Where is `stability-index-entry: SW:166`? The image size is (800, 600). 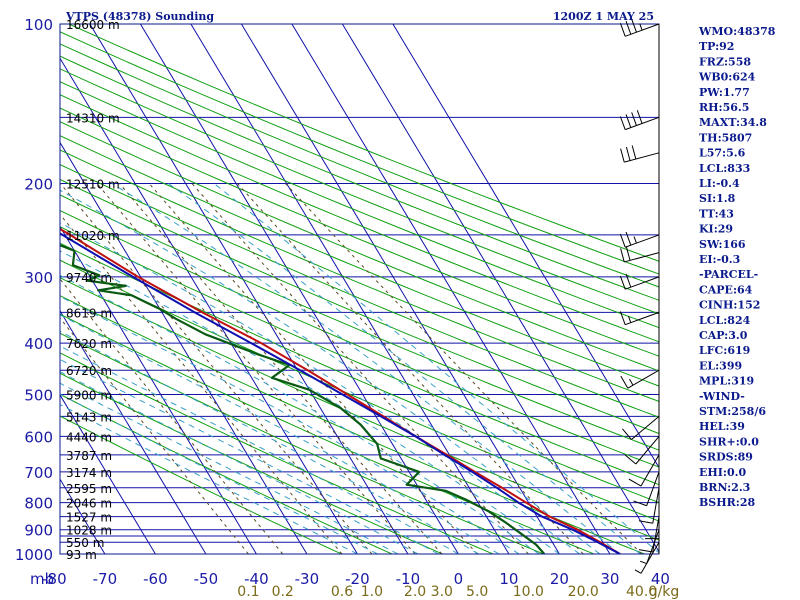 stability-index-entry: SW:166 is located at coordinates (722, 244).